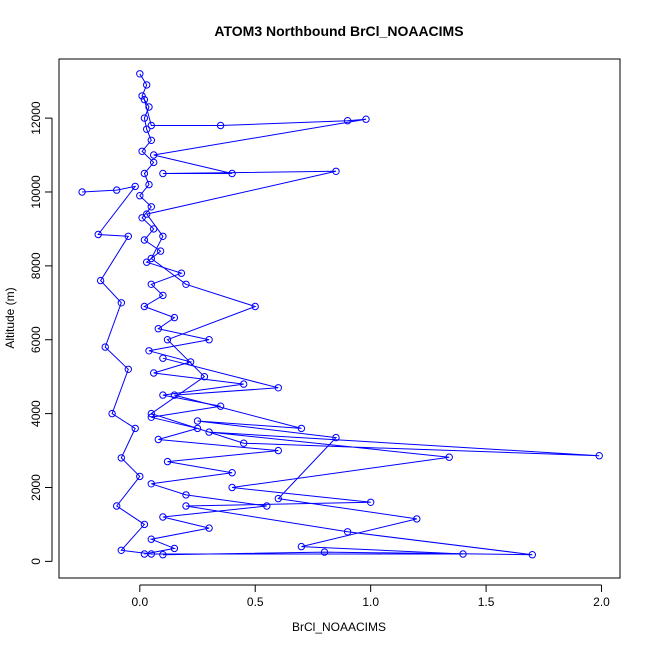  What do you see at coordinates (36, 192) in the screenshot?
I see `y-tick-label: 10000` at bounding box center [36, 192].